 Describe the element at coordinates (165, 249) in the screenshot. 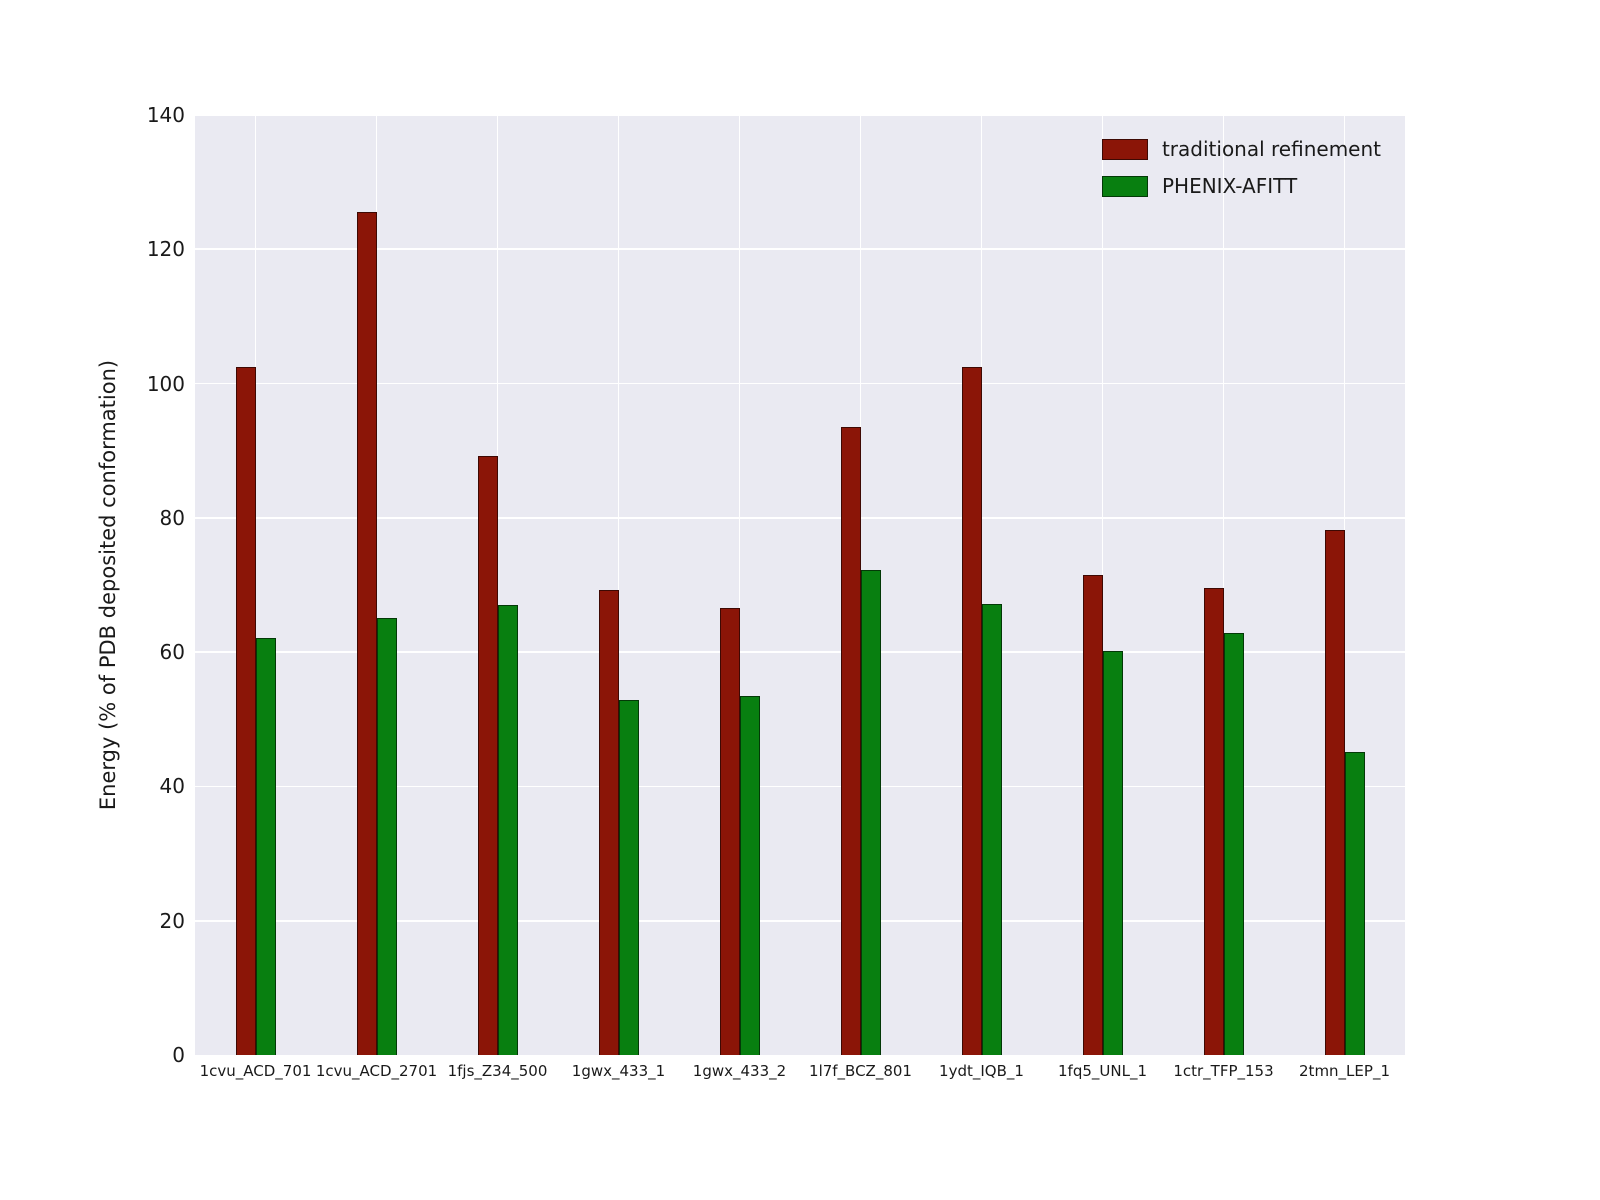

I see `y-tick-label: 120` at that location.